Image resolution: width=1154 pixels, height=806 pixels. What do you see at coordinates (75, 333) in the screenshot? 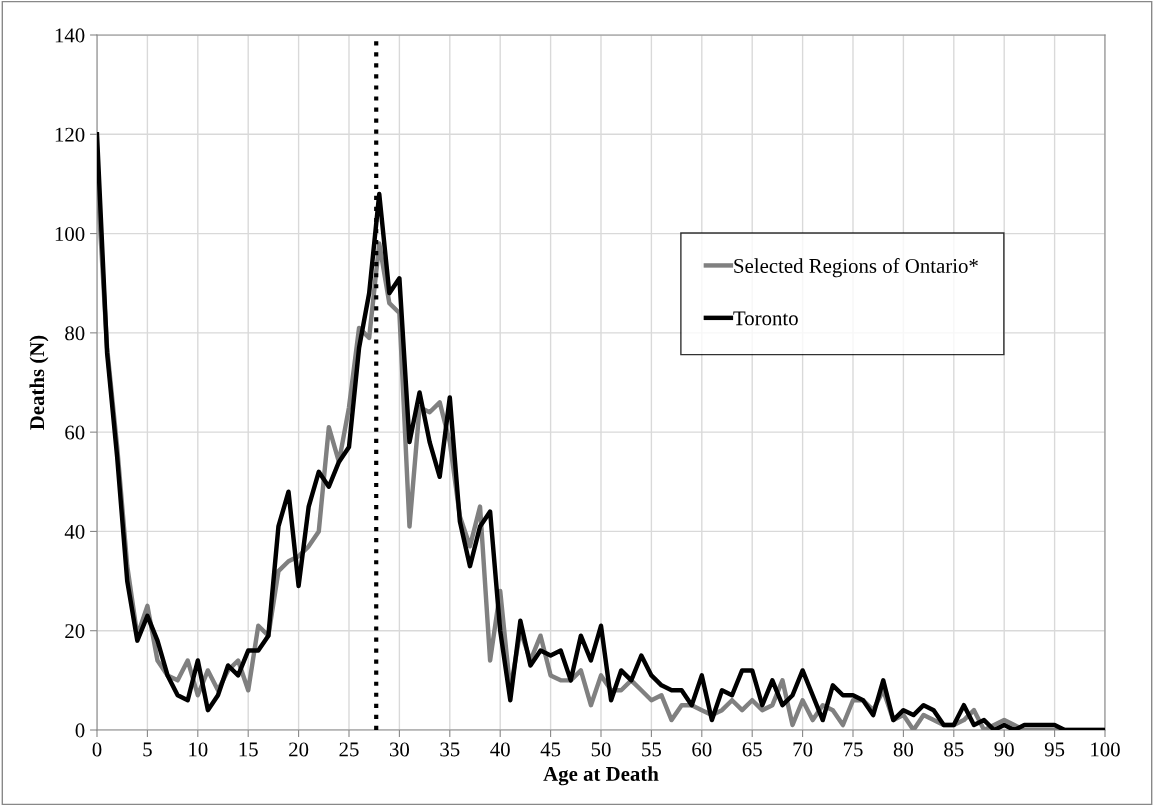
I see `y-tick-label: 80` at bounding box center [75, 333].